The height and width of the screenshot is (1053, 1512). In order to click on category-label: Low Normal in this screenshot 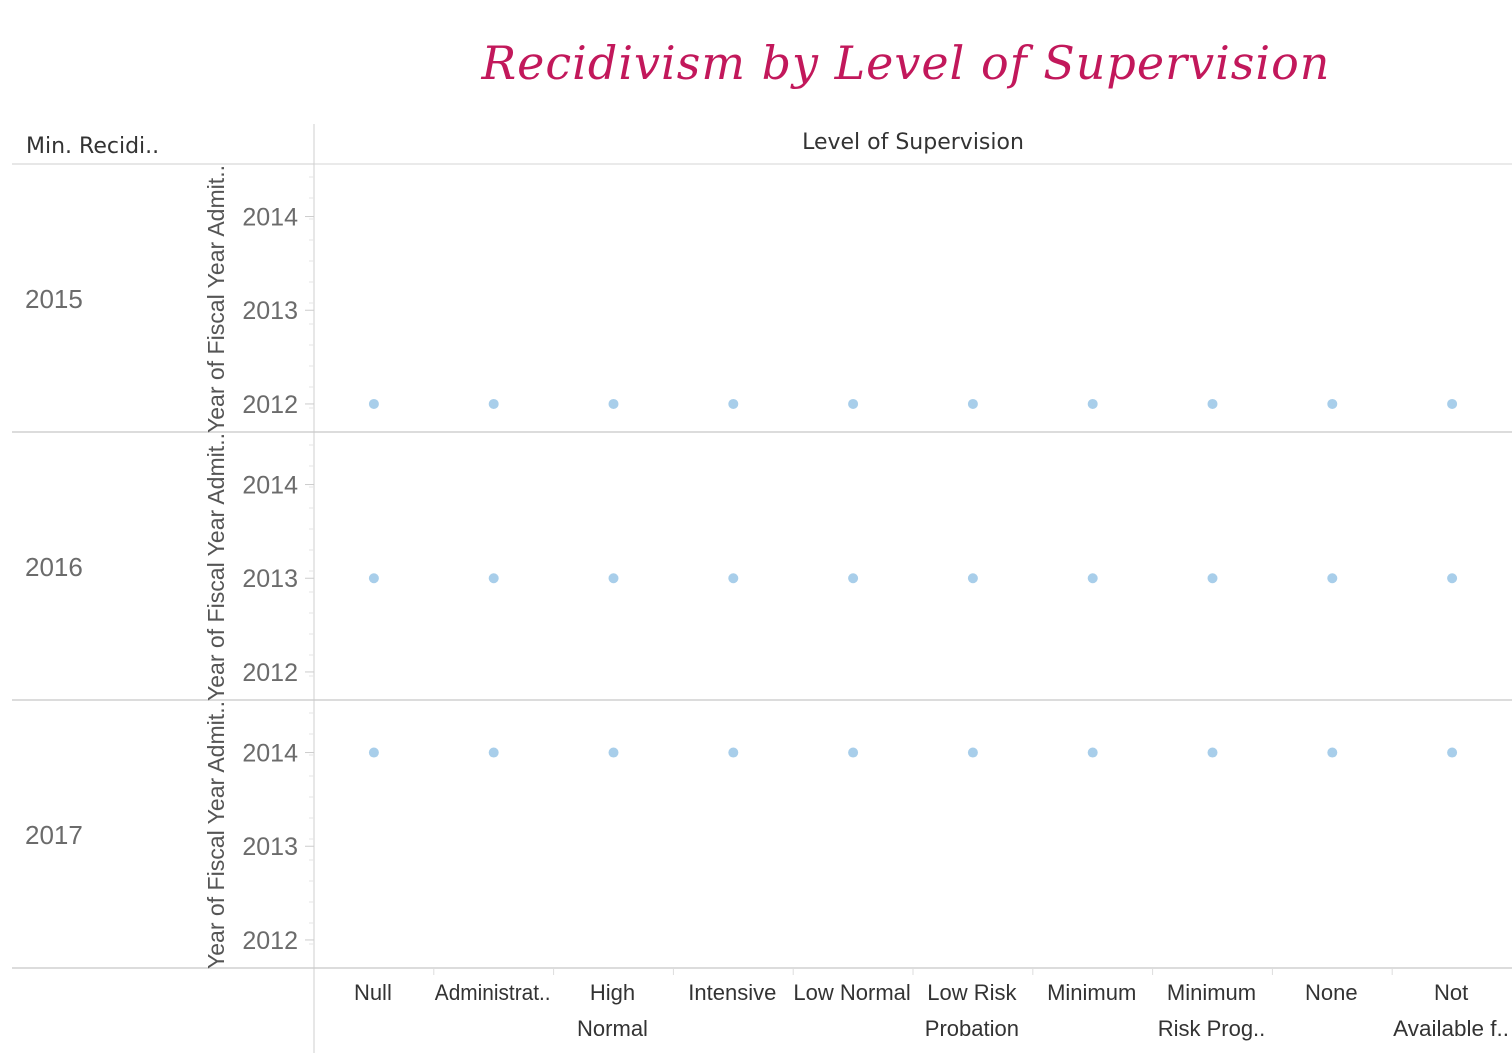, I will do `click(851, 992)`.